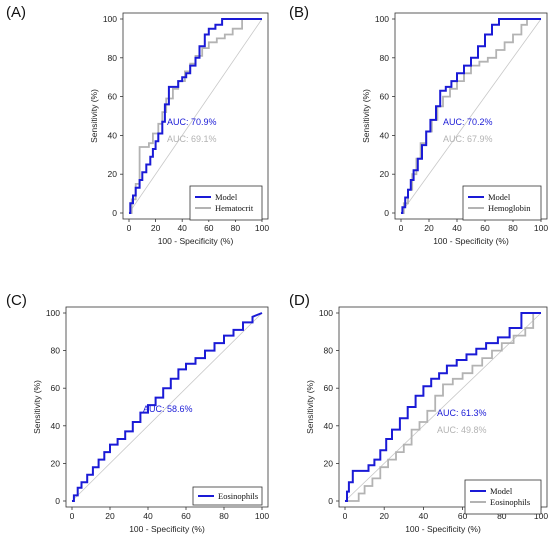 This screenshot has height=551, width=550. I want to click on auc-label-eosinophils: AUC: 49.8%, so click(462, 430).